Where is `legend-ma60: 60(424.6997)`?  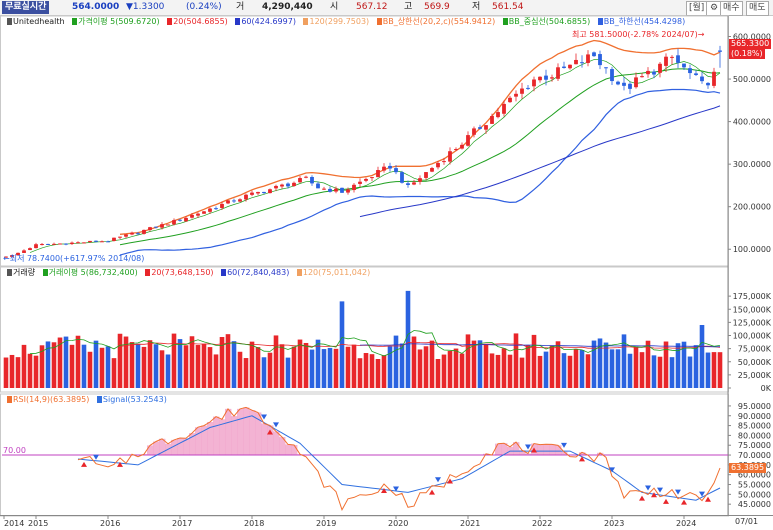
legend-ma60: 60(424.6997) is located at coordinates (268, 21).